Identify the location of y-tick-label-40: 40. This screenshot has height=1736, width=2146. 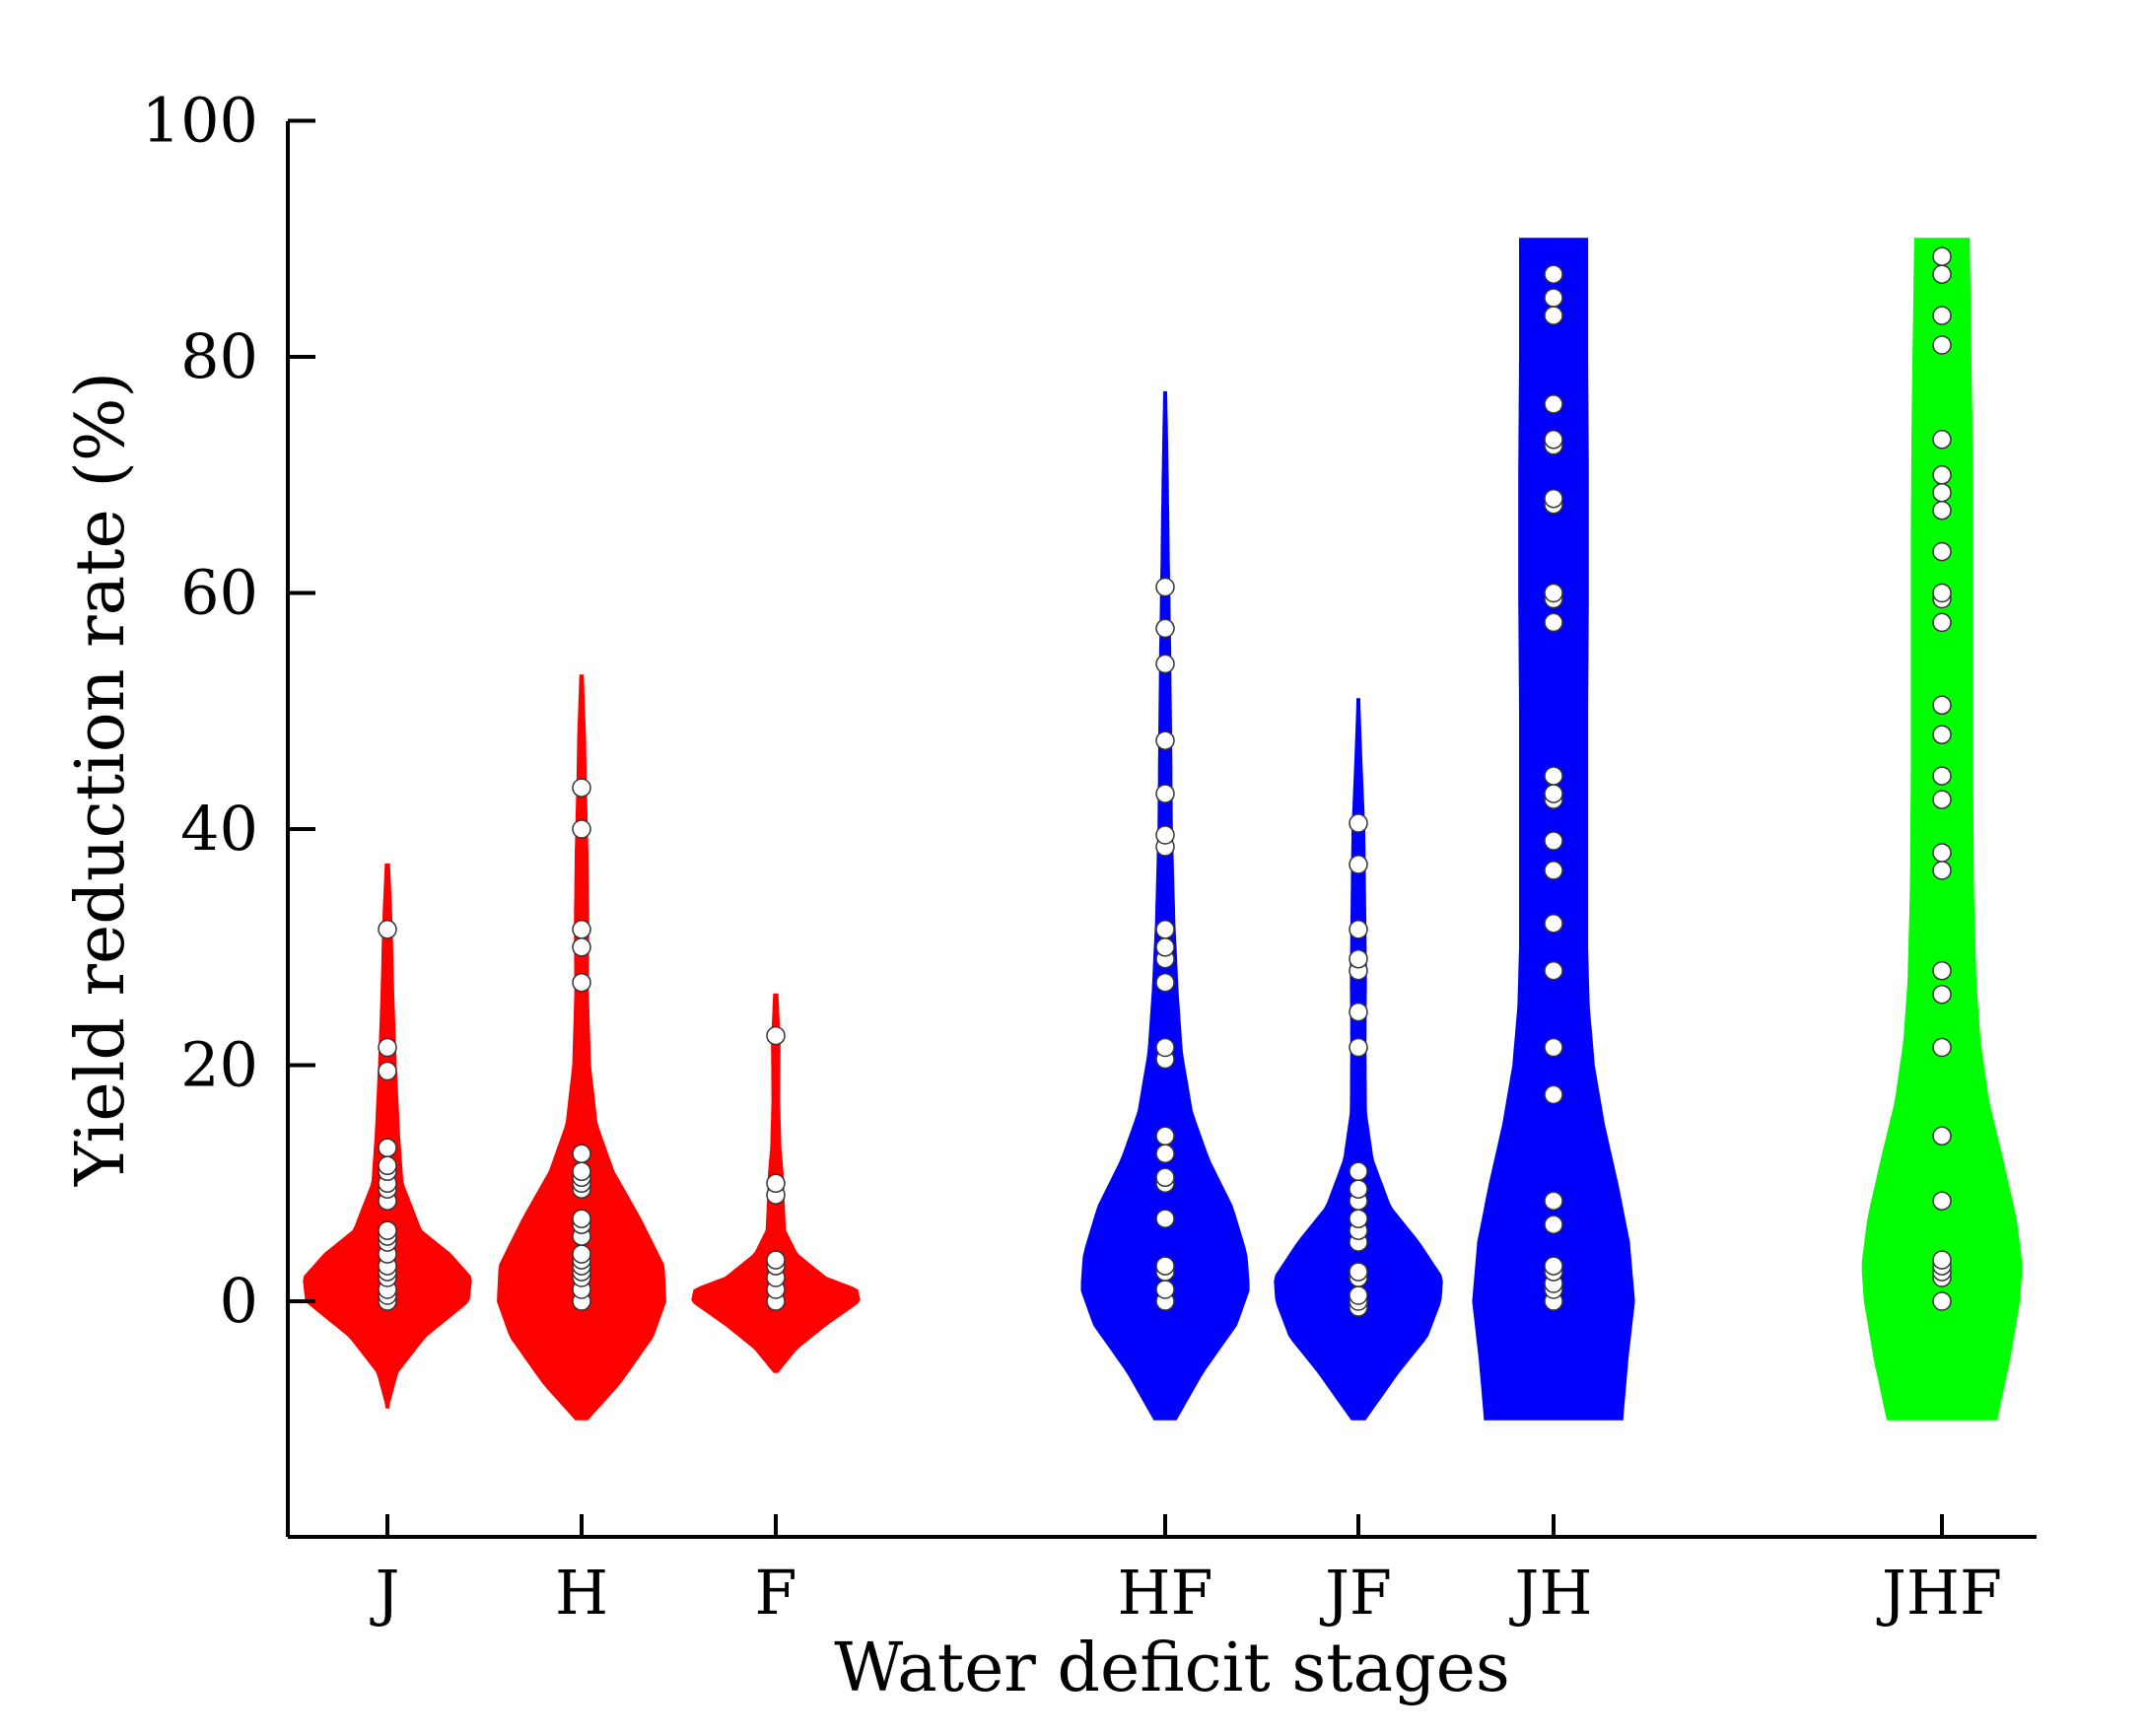
(219, 829).